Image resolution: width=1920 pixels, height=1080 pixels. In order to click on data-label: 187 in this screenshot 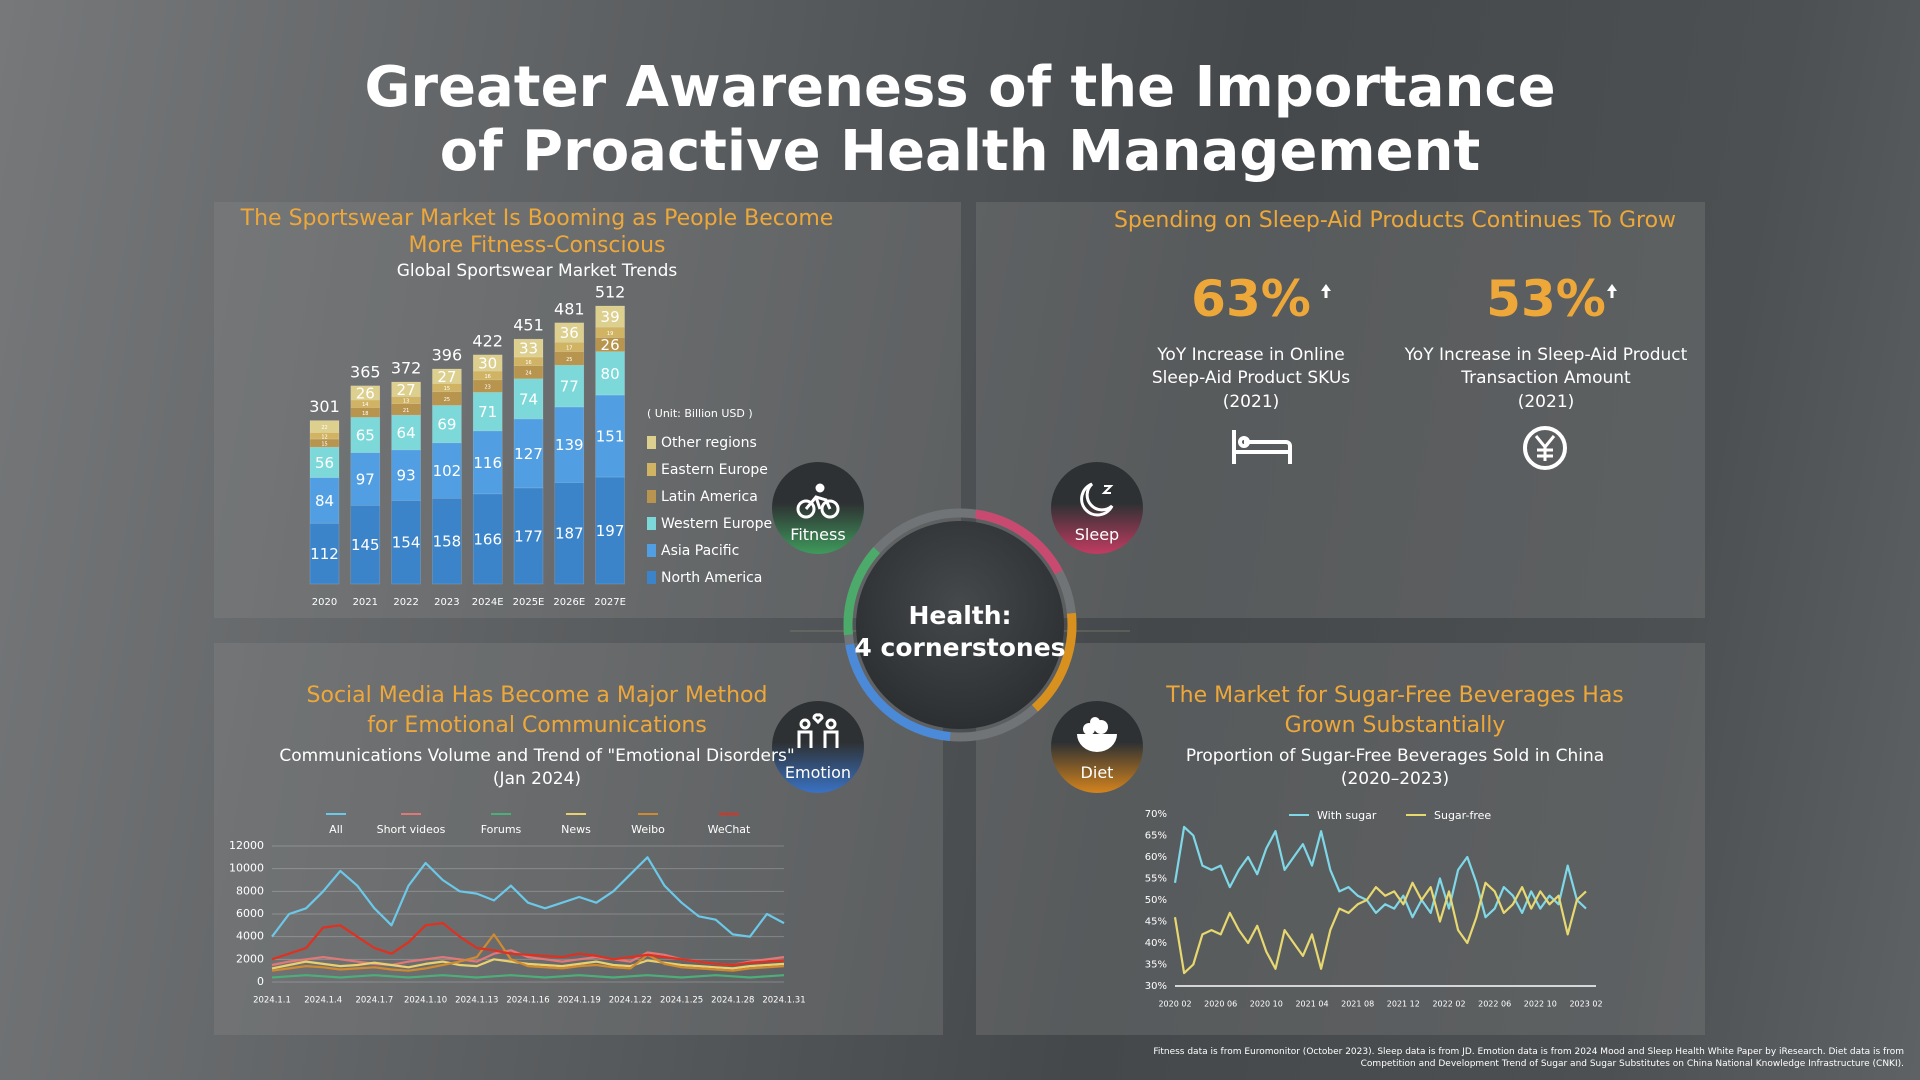, I will do `click(569, 534)`.